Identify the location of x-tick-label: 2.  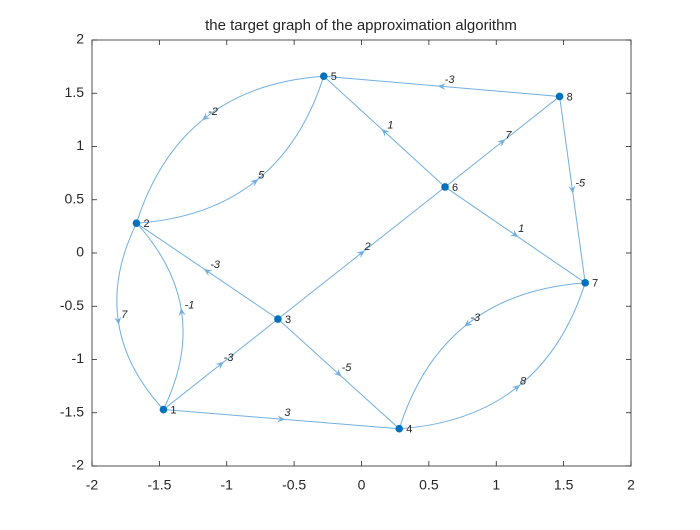
(631, 485).